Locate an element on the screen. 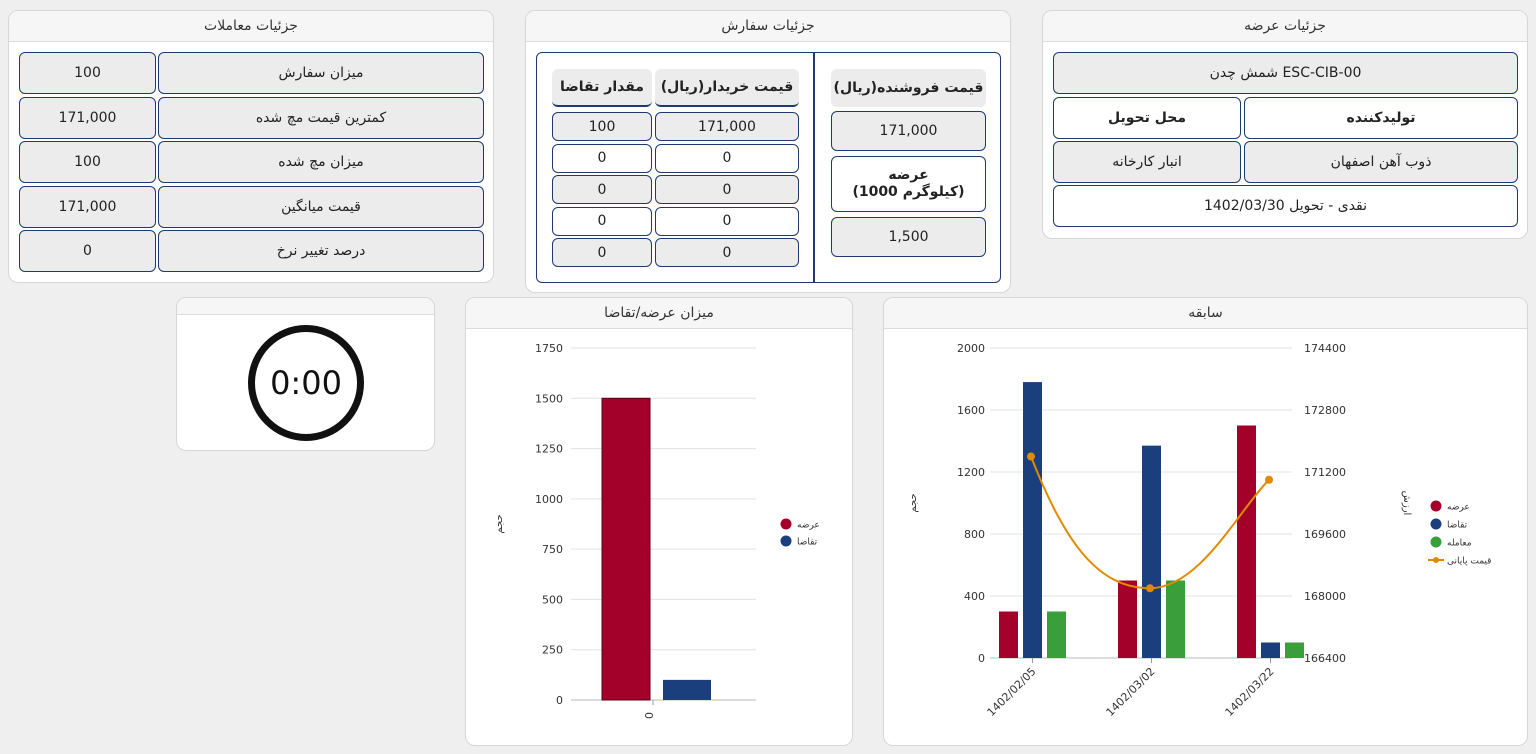 The width and height of the screenshot is (1536, 754). y-tick-label-2: 500 is located at coordinates (552, 599).